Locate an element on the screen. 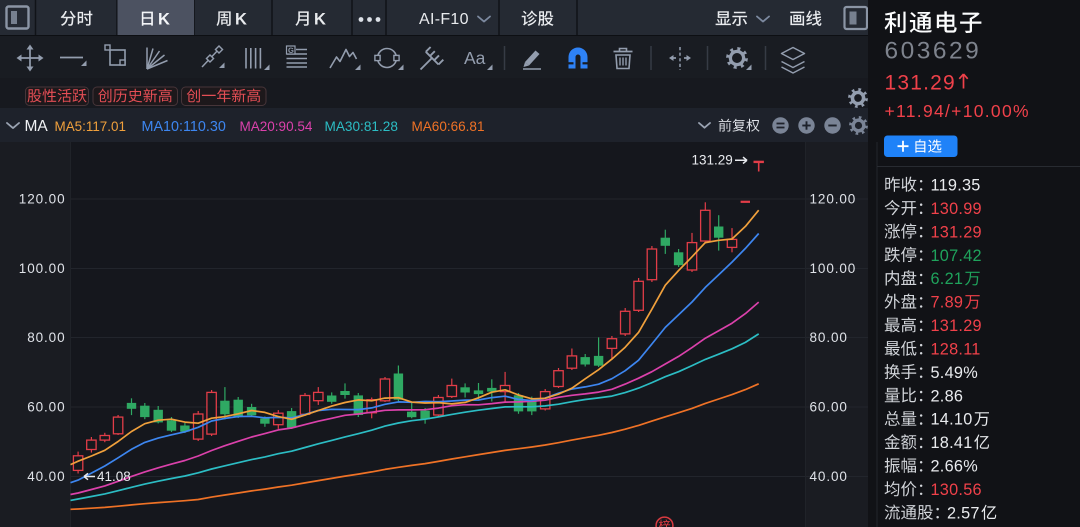 The height and width of the screenshot is (527, 1080). svg-text: MA is located at coordinates (37, 126).